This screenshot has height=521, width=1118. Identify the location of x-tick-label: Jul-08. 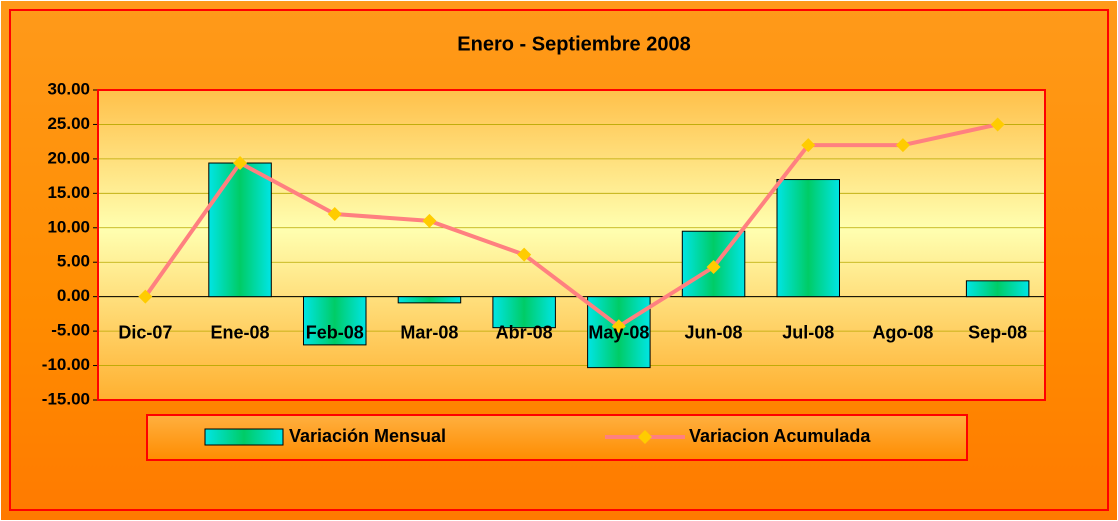
(808, 332).